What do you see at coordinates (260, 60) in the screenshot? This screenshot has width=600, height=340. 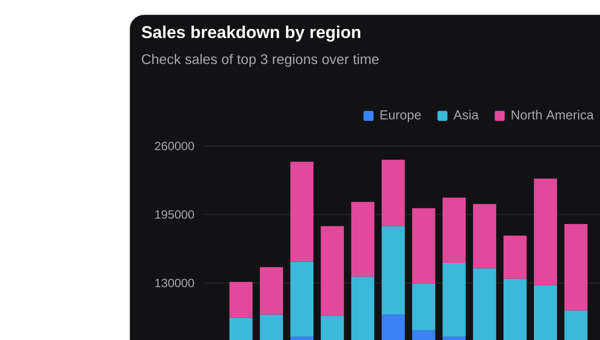 I see `chart-subtitle: Check sales of top 3 regions over time` at bounding box center [260, 60].